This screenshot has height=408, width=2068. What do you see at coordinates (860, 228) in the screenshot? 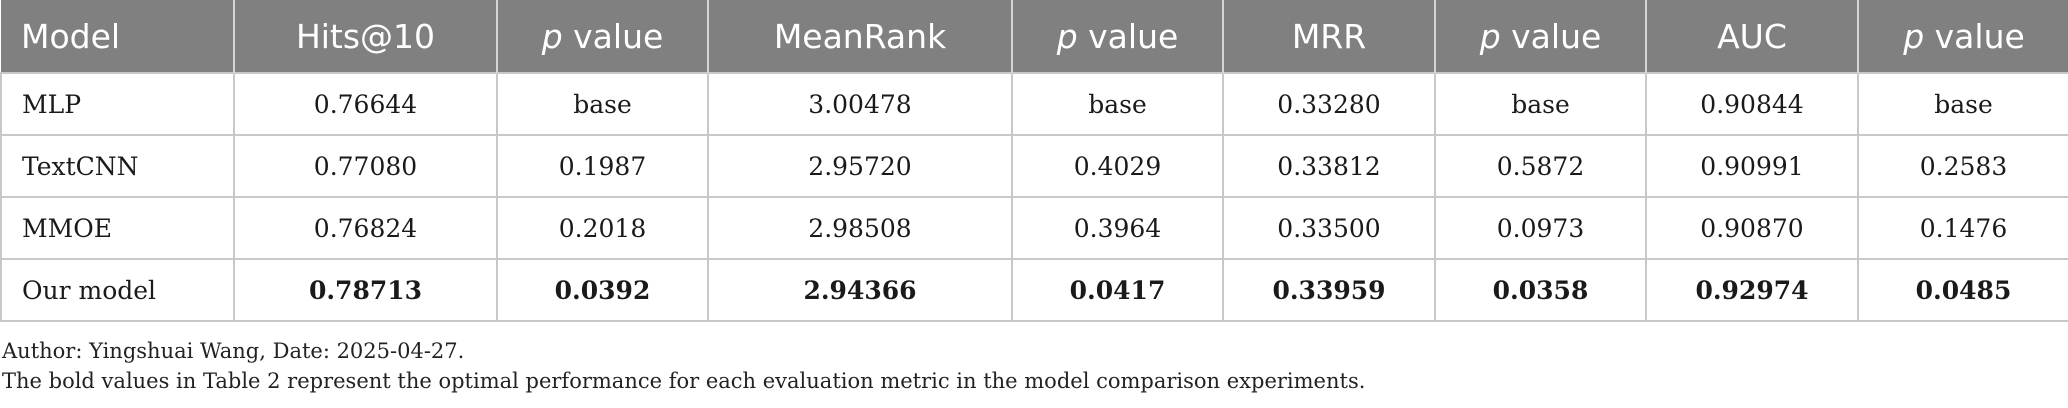
I see `table-cell: 2.98508` at bounding box center [860, 228].